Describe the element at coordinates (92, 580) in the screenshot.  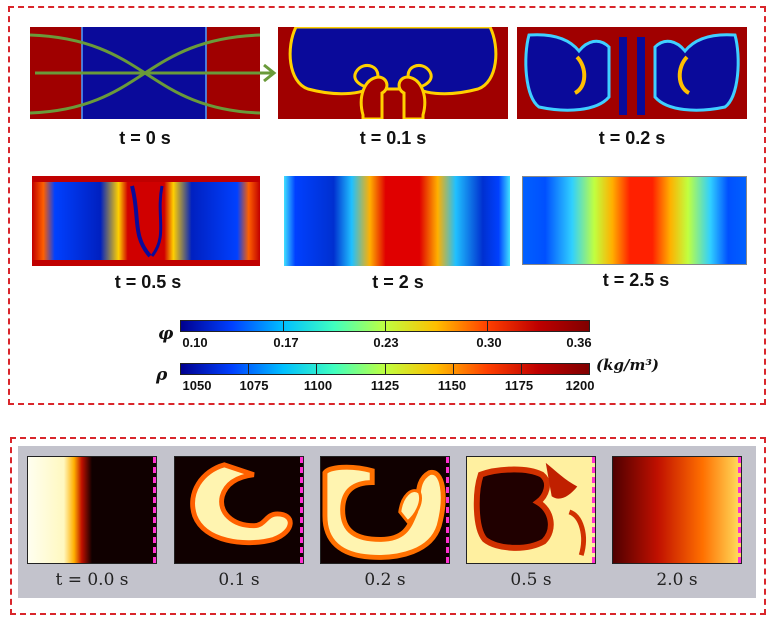
I see `bottom-label-t00: t = 0.0 s` at that location.